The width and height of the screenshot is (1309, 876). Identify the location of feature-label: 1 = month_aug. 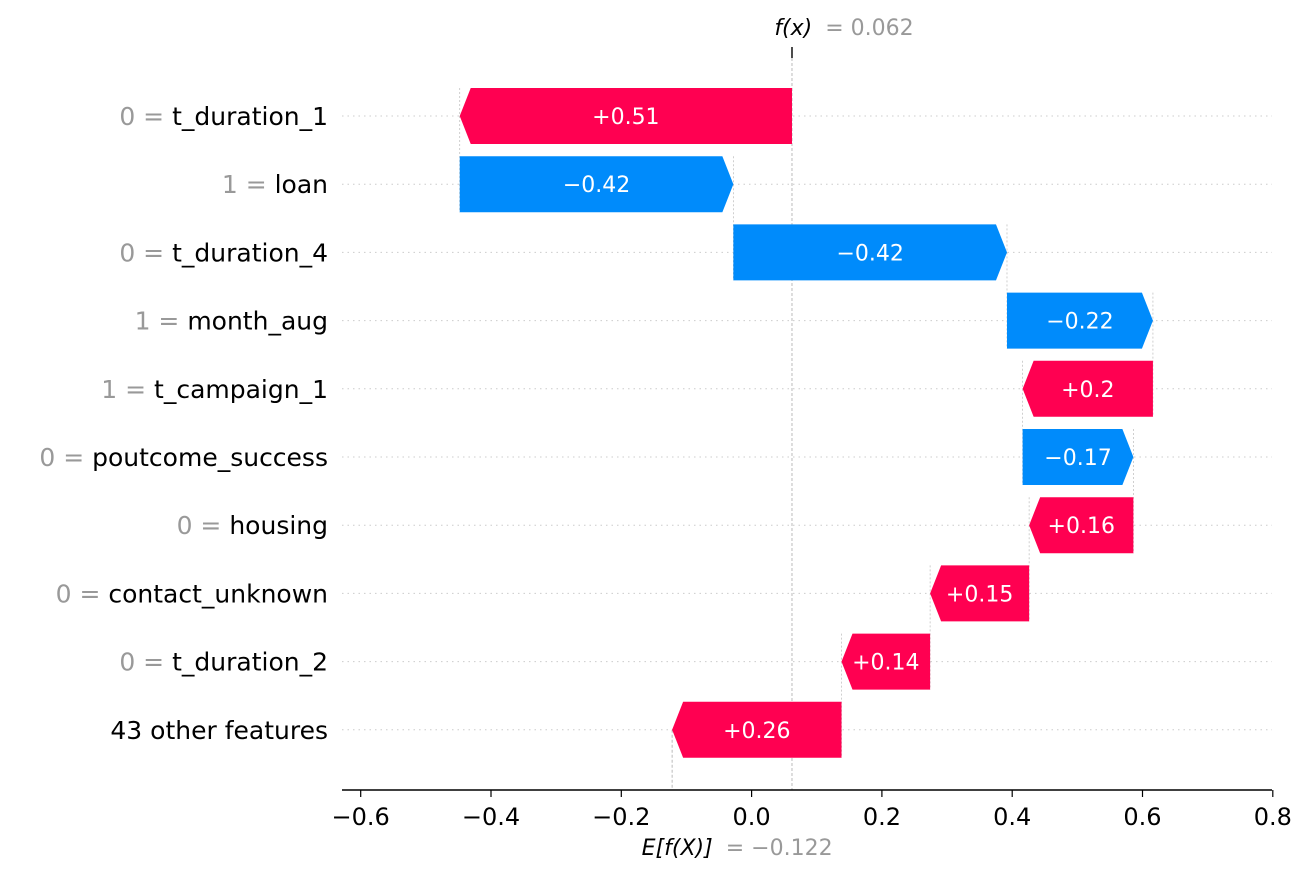
(231, 321).